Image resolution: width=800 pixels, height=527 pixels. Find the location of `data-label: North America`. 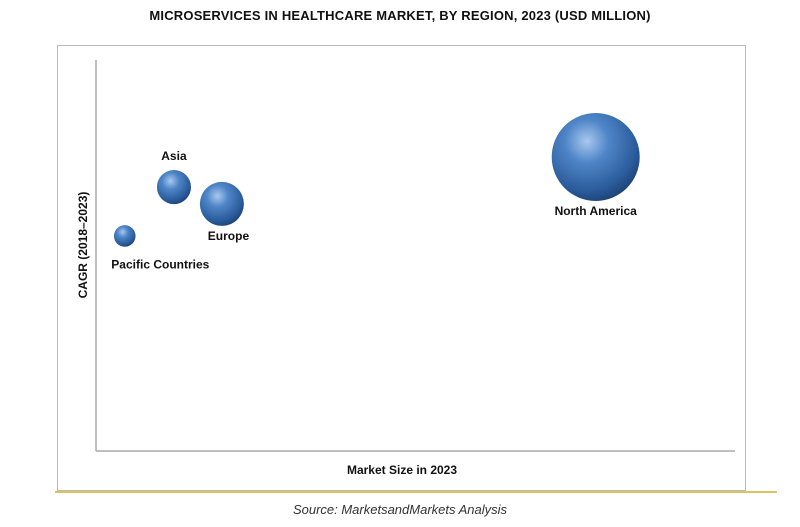

data-label: North America is located at coordinates (596, 211).